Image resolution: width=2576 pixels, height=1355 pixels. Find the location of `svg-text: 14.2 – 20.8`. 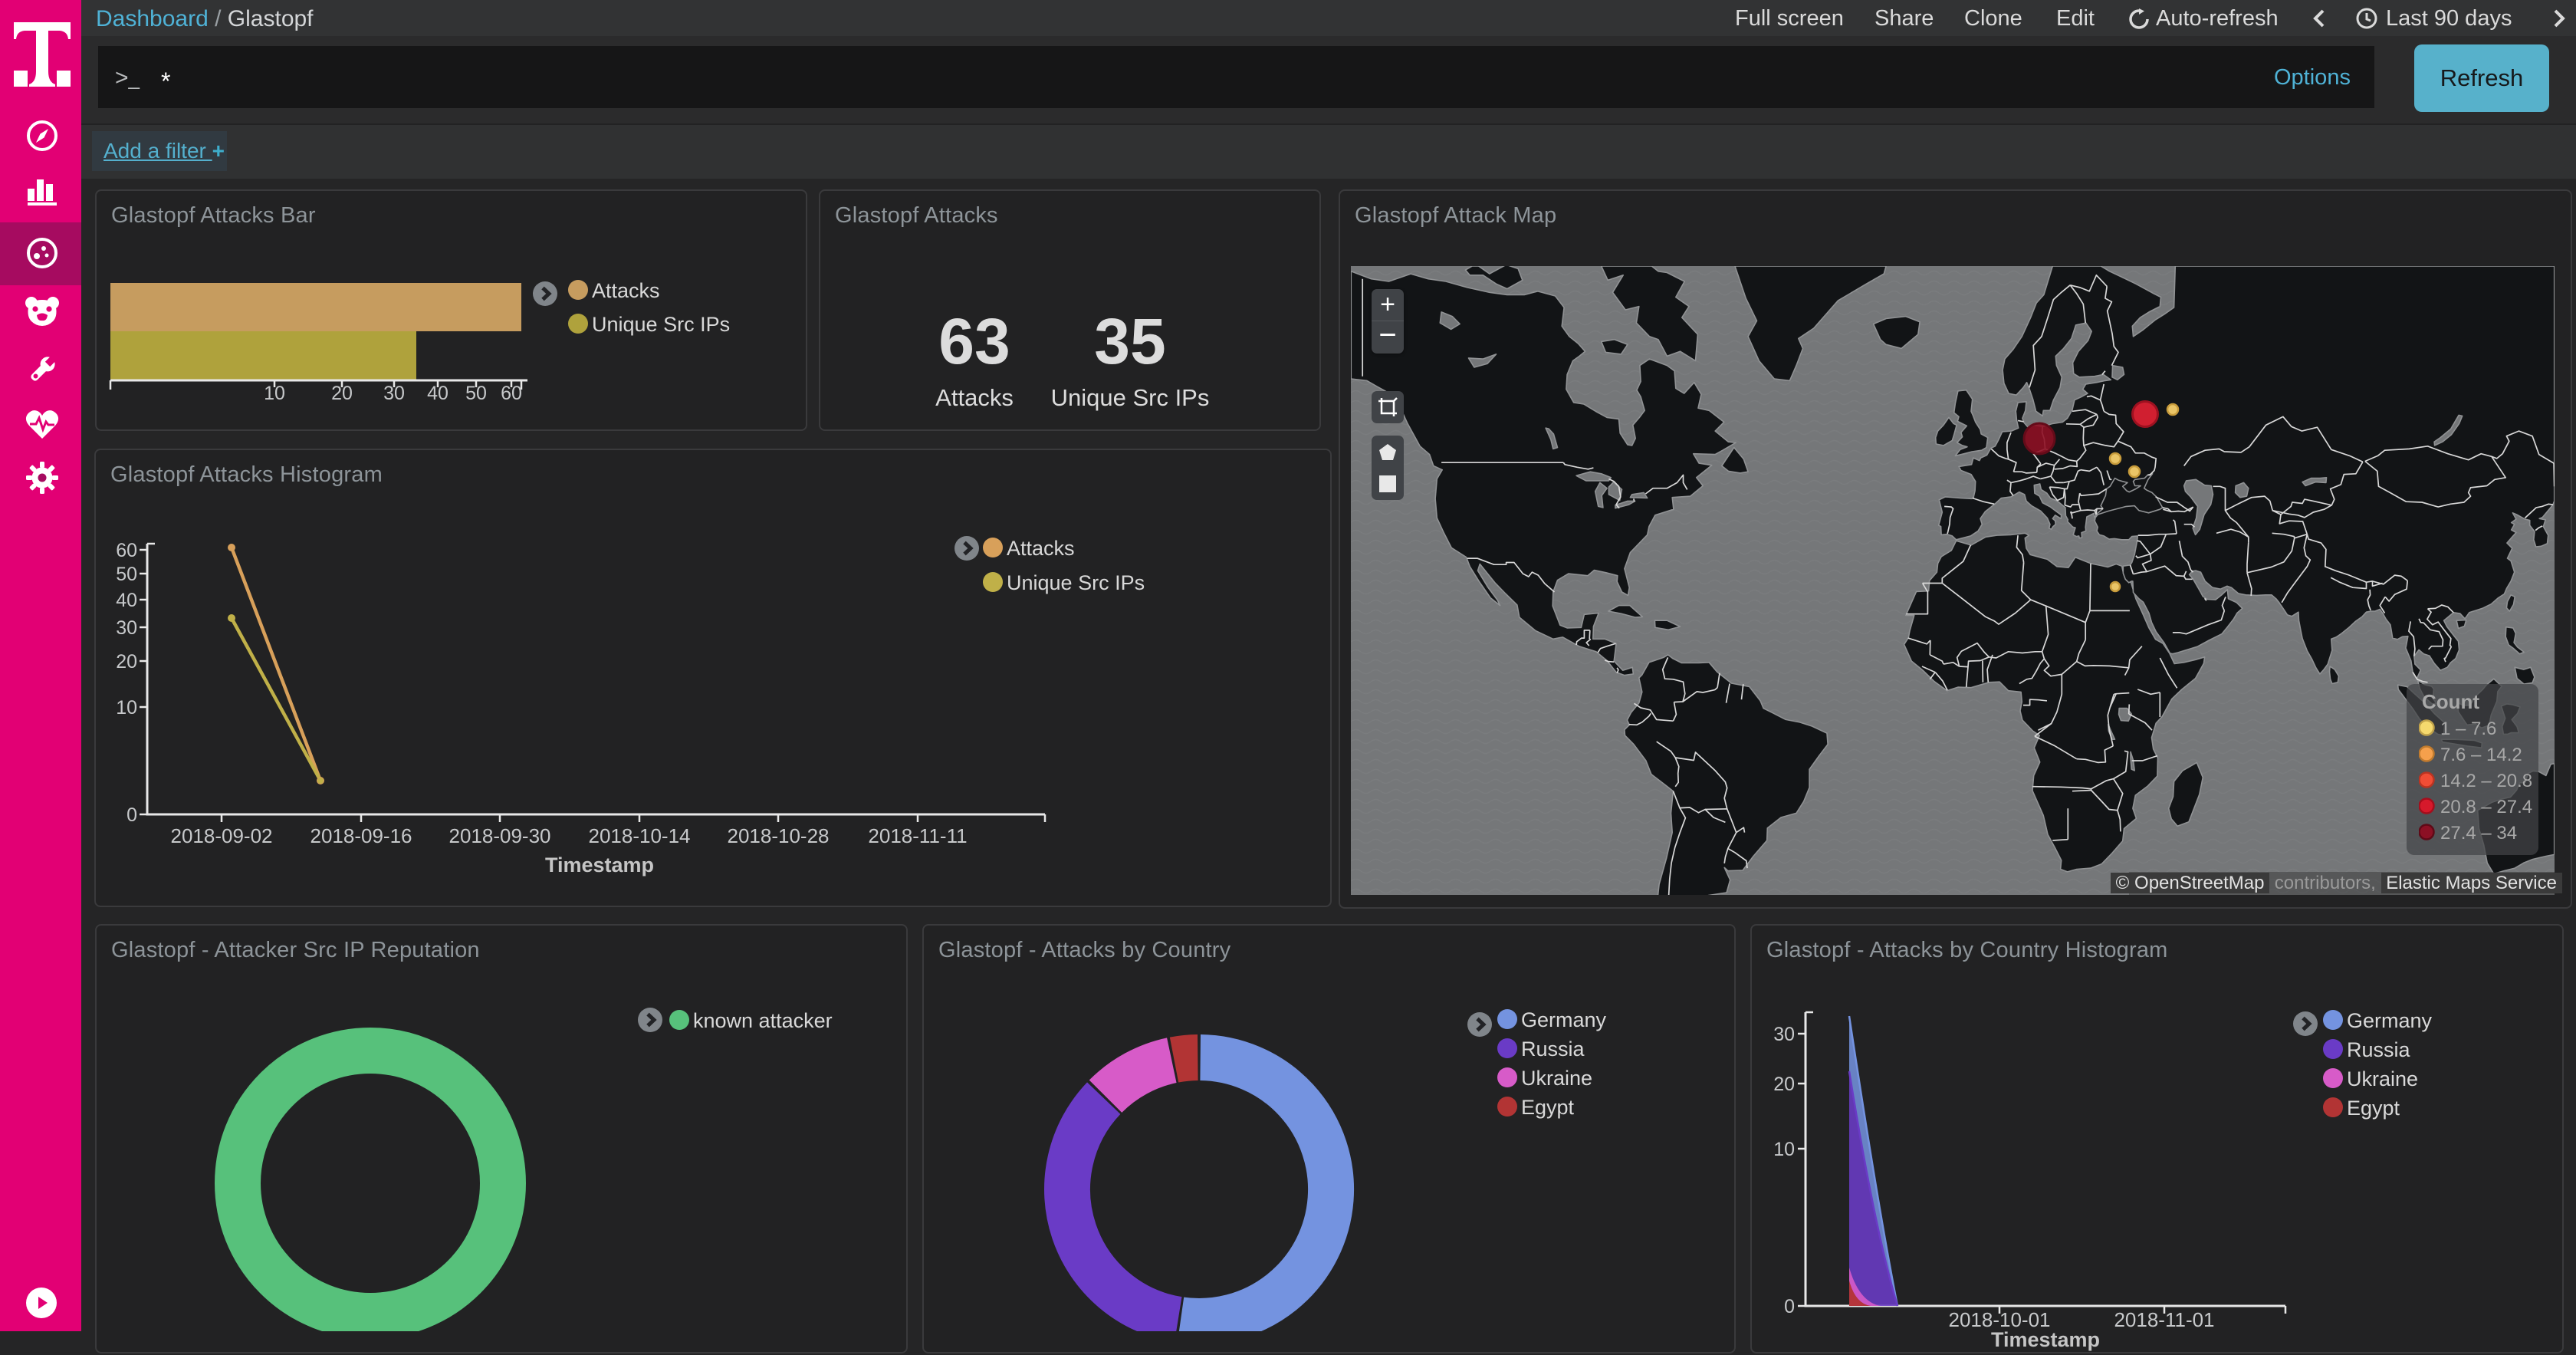

svg-text: 14.2 – 20.8 is located at coordinates (2486, 781).